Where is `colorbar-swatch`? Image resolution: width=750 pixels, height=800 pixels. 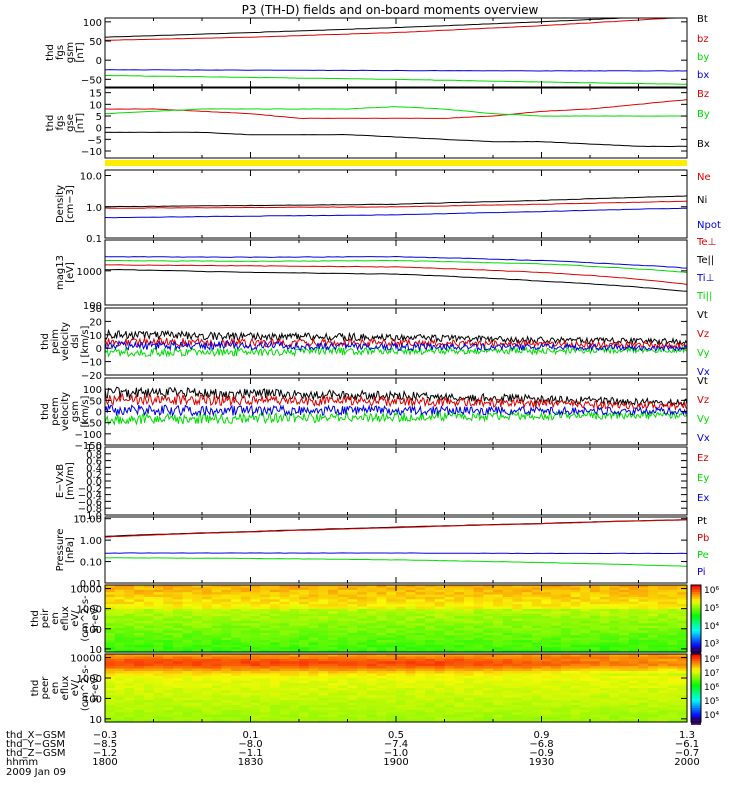
colorbar-swatch is located at coordinates (696, 712).